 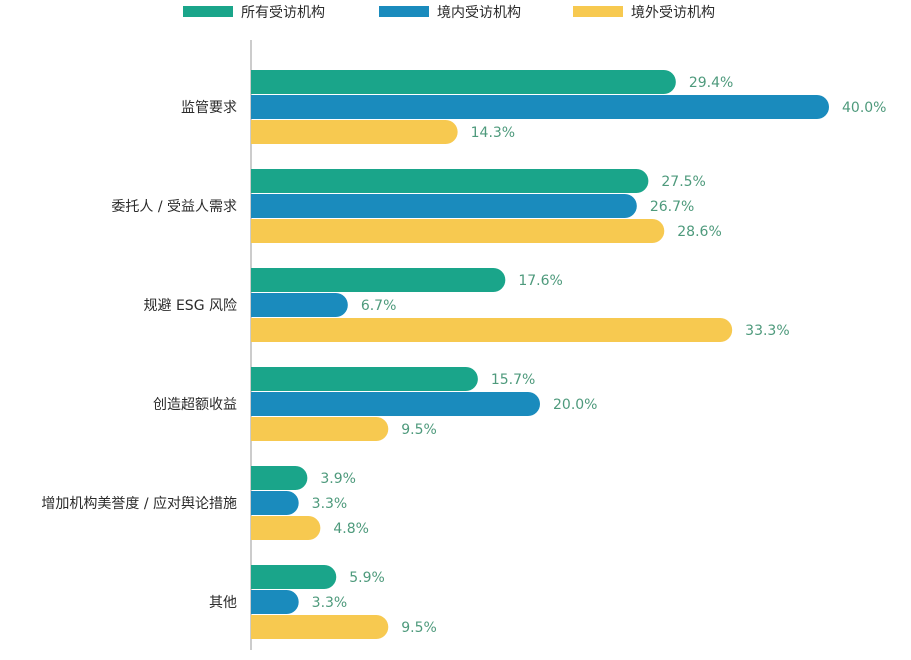 I want to click on category-label: 规避 ESG 风险, so click(x=190, y=306).